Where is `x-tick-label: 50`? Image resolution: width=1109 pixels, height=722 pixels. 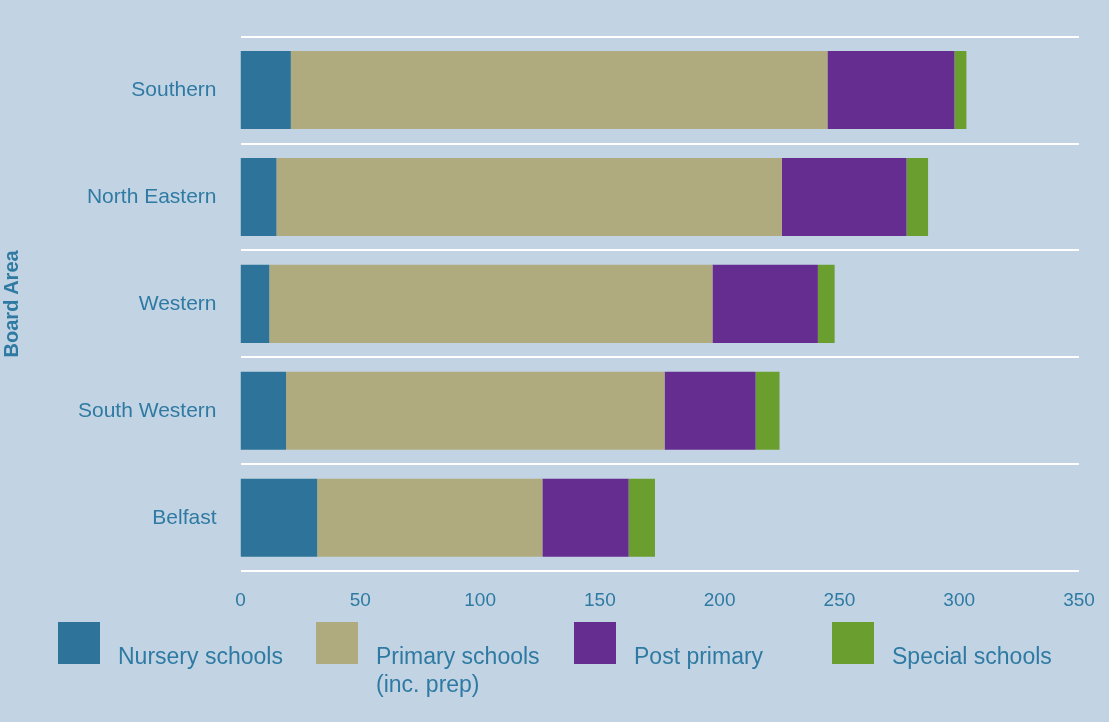 x-tick-label: 50 is located at coordinates (360, 599).